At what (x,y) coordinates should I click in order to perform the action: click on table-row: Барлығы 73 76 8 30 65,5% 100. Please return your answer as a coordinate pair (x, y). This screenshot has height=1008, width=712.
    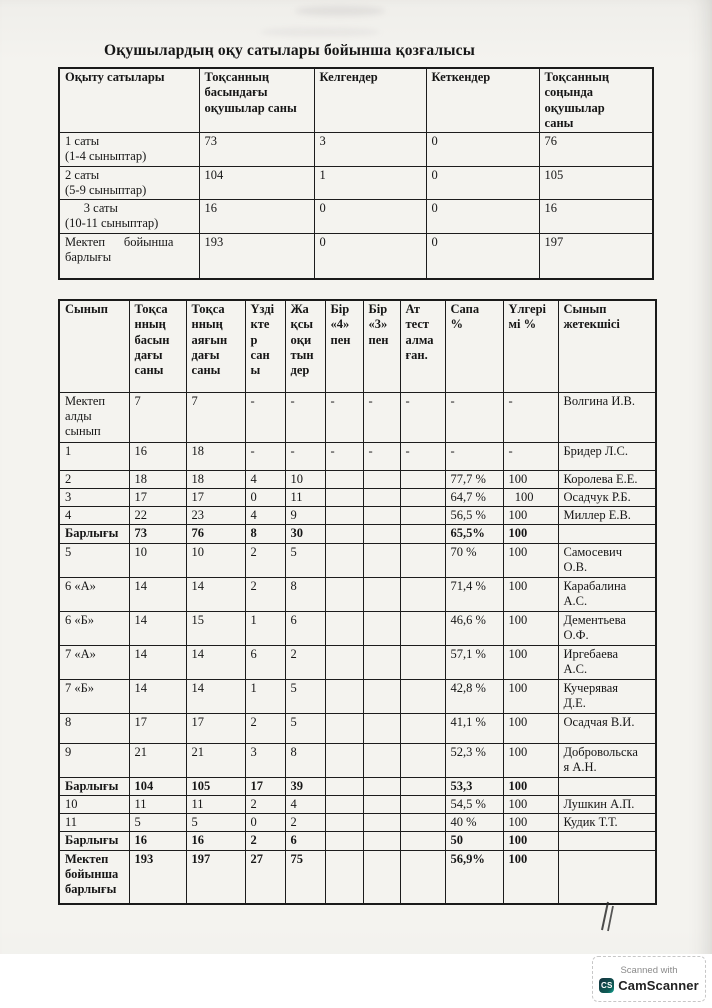
    Looking at the image, I should click on (357, 534).